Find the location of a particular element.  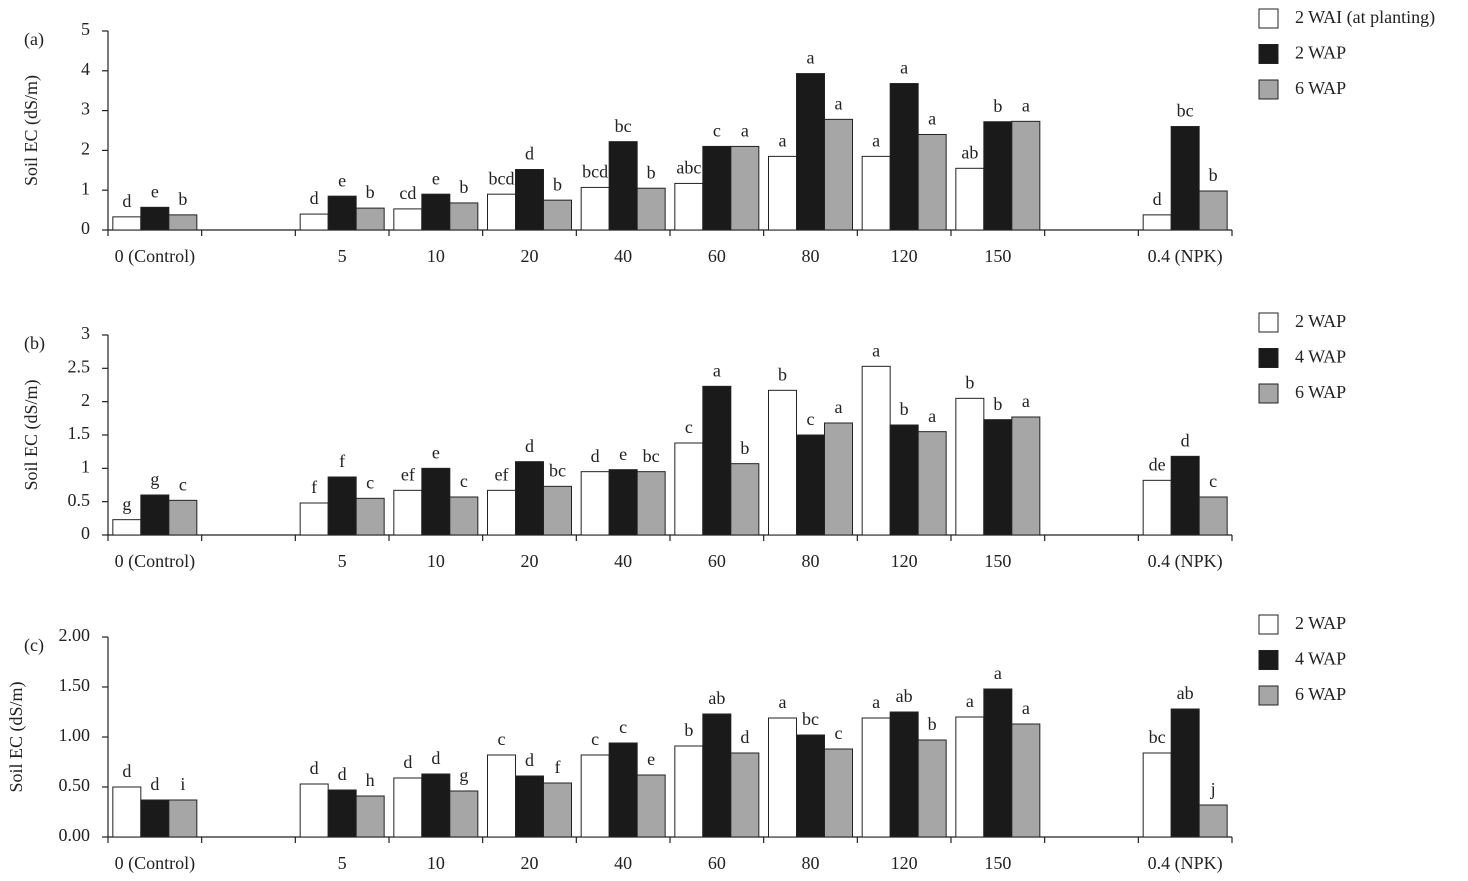

significance-letter: bcd is located at coordinates (502, 178).